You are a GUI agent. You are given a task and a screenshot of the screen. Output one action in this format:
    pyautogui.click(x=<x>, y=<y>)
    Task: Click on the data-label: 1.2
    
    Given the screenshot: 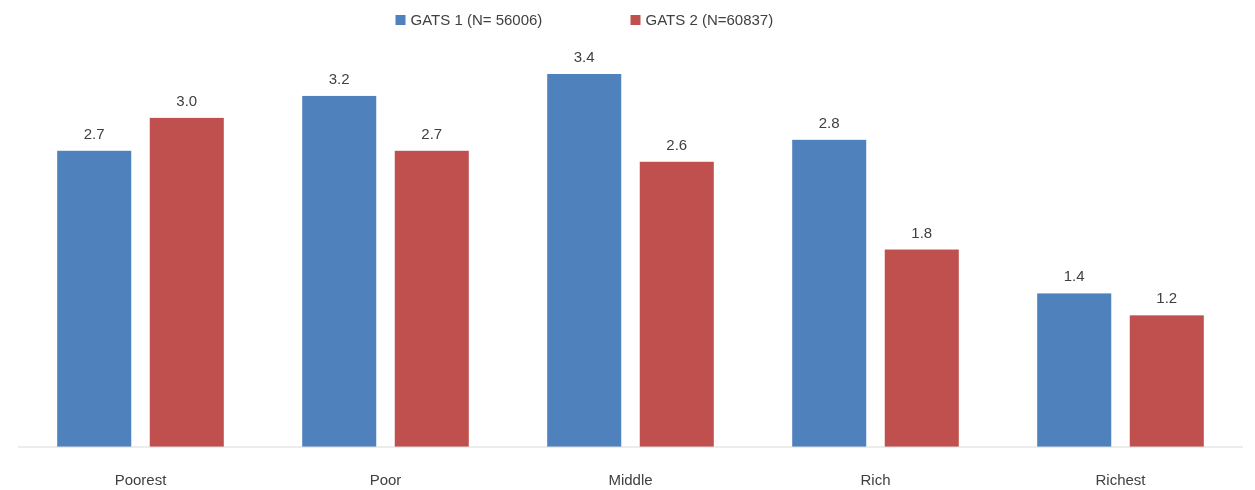 What is the action you would take?
    pyautogui.click(x=1167, y=298)
    